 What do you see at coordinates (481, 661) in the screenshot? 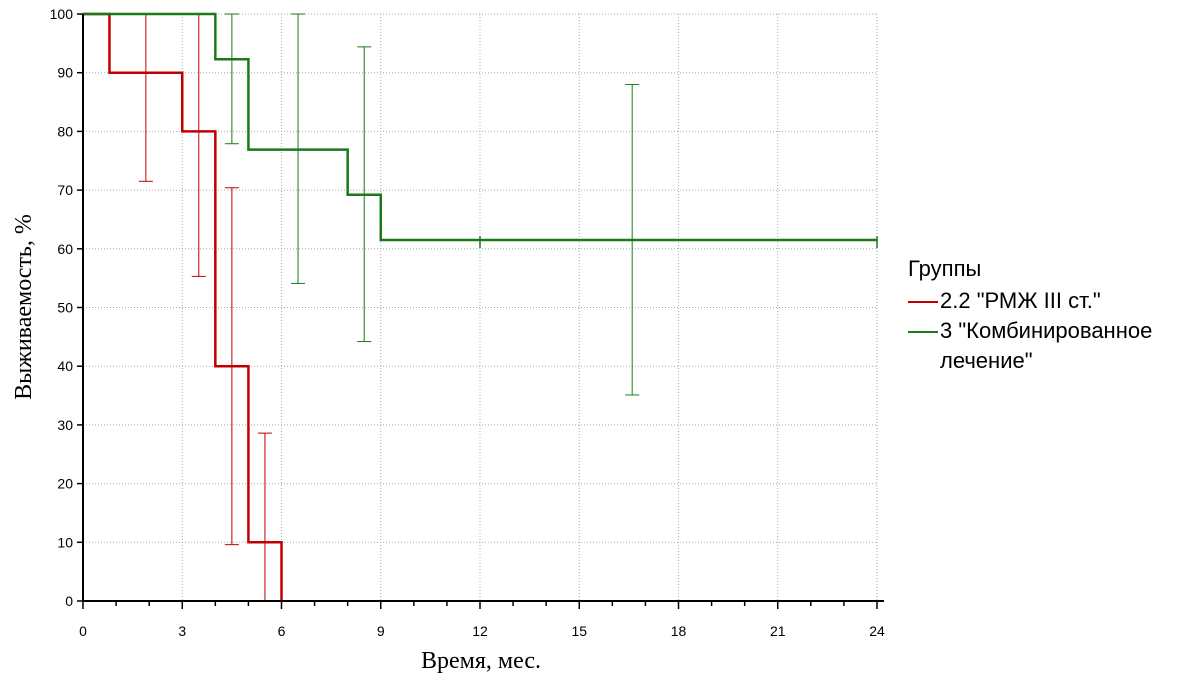
I see `x-axis-title: Время, мес.` at bounding box center [481, 661].